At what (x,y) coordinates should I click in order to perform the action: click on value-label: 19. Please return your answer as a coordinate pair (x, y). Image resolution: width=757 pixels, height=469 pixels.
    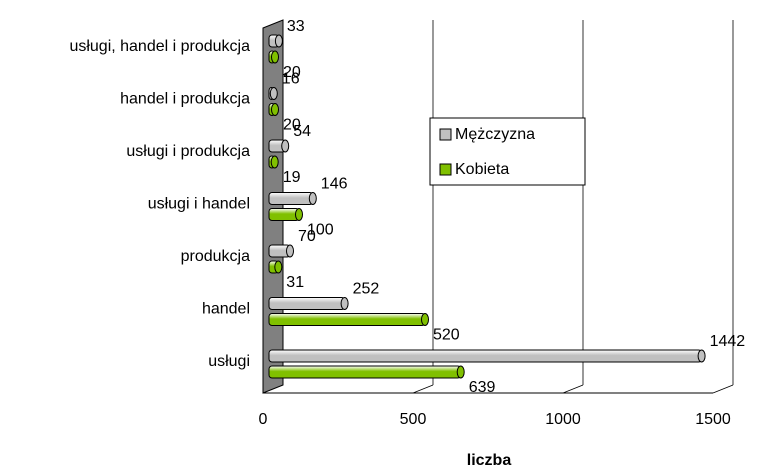
    Looking at the image, I should click on (292, 177).